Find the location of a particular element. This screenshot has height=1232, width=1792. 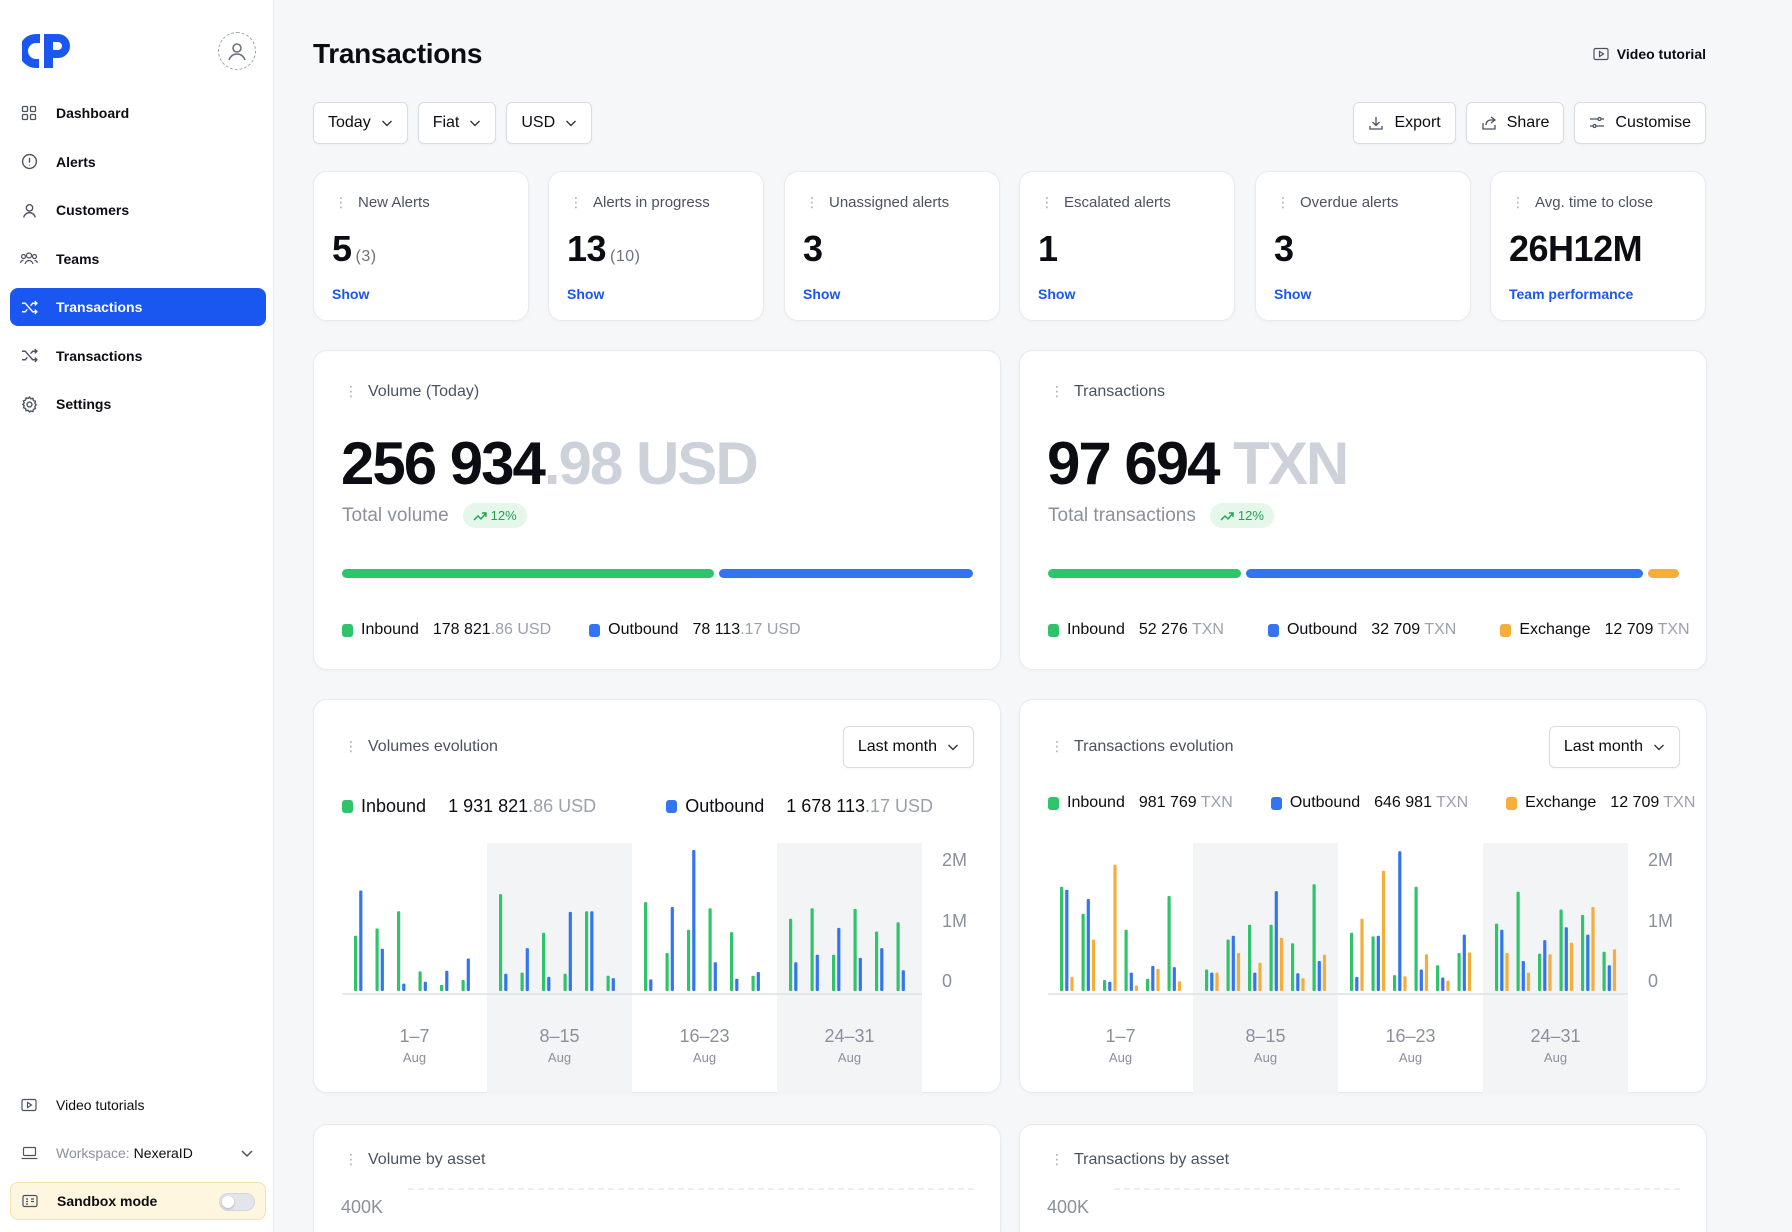

sidebar-item-alerts: Alerts is located at coordinates (138, 162).